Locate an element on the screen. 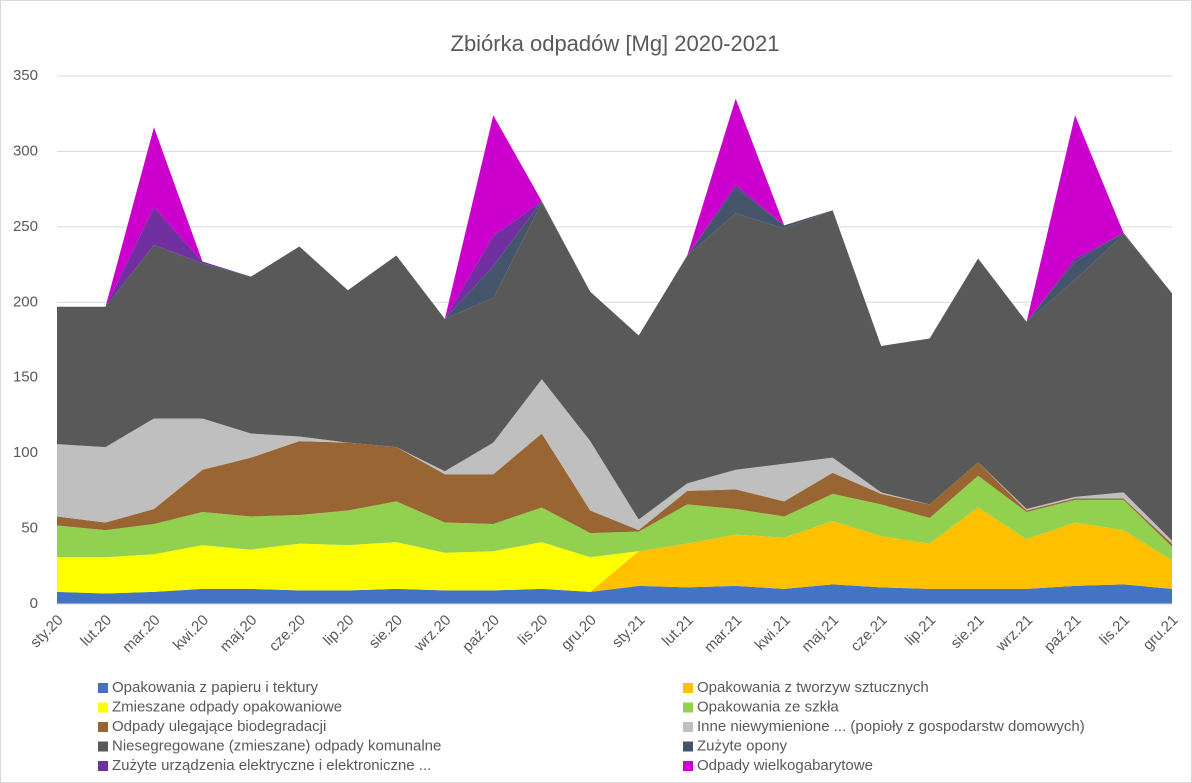  legend-label: Zużyte opony is located at coordinates (742, 745).